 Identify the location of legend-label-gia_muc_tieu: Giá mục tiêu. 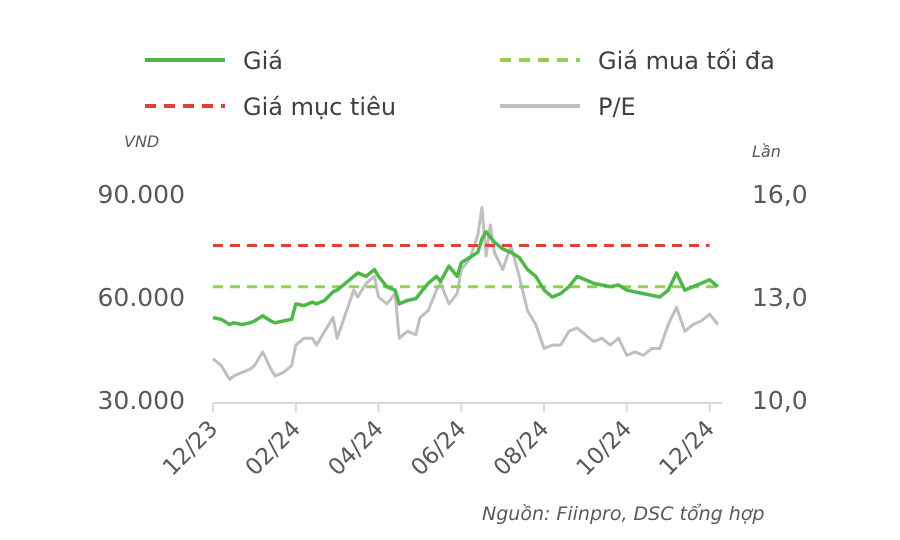
(319, 107).